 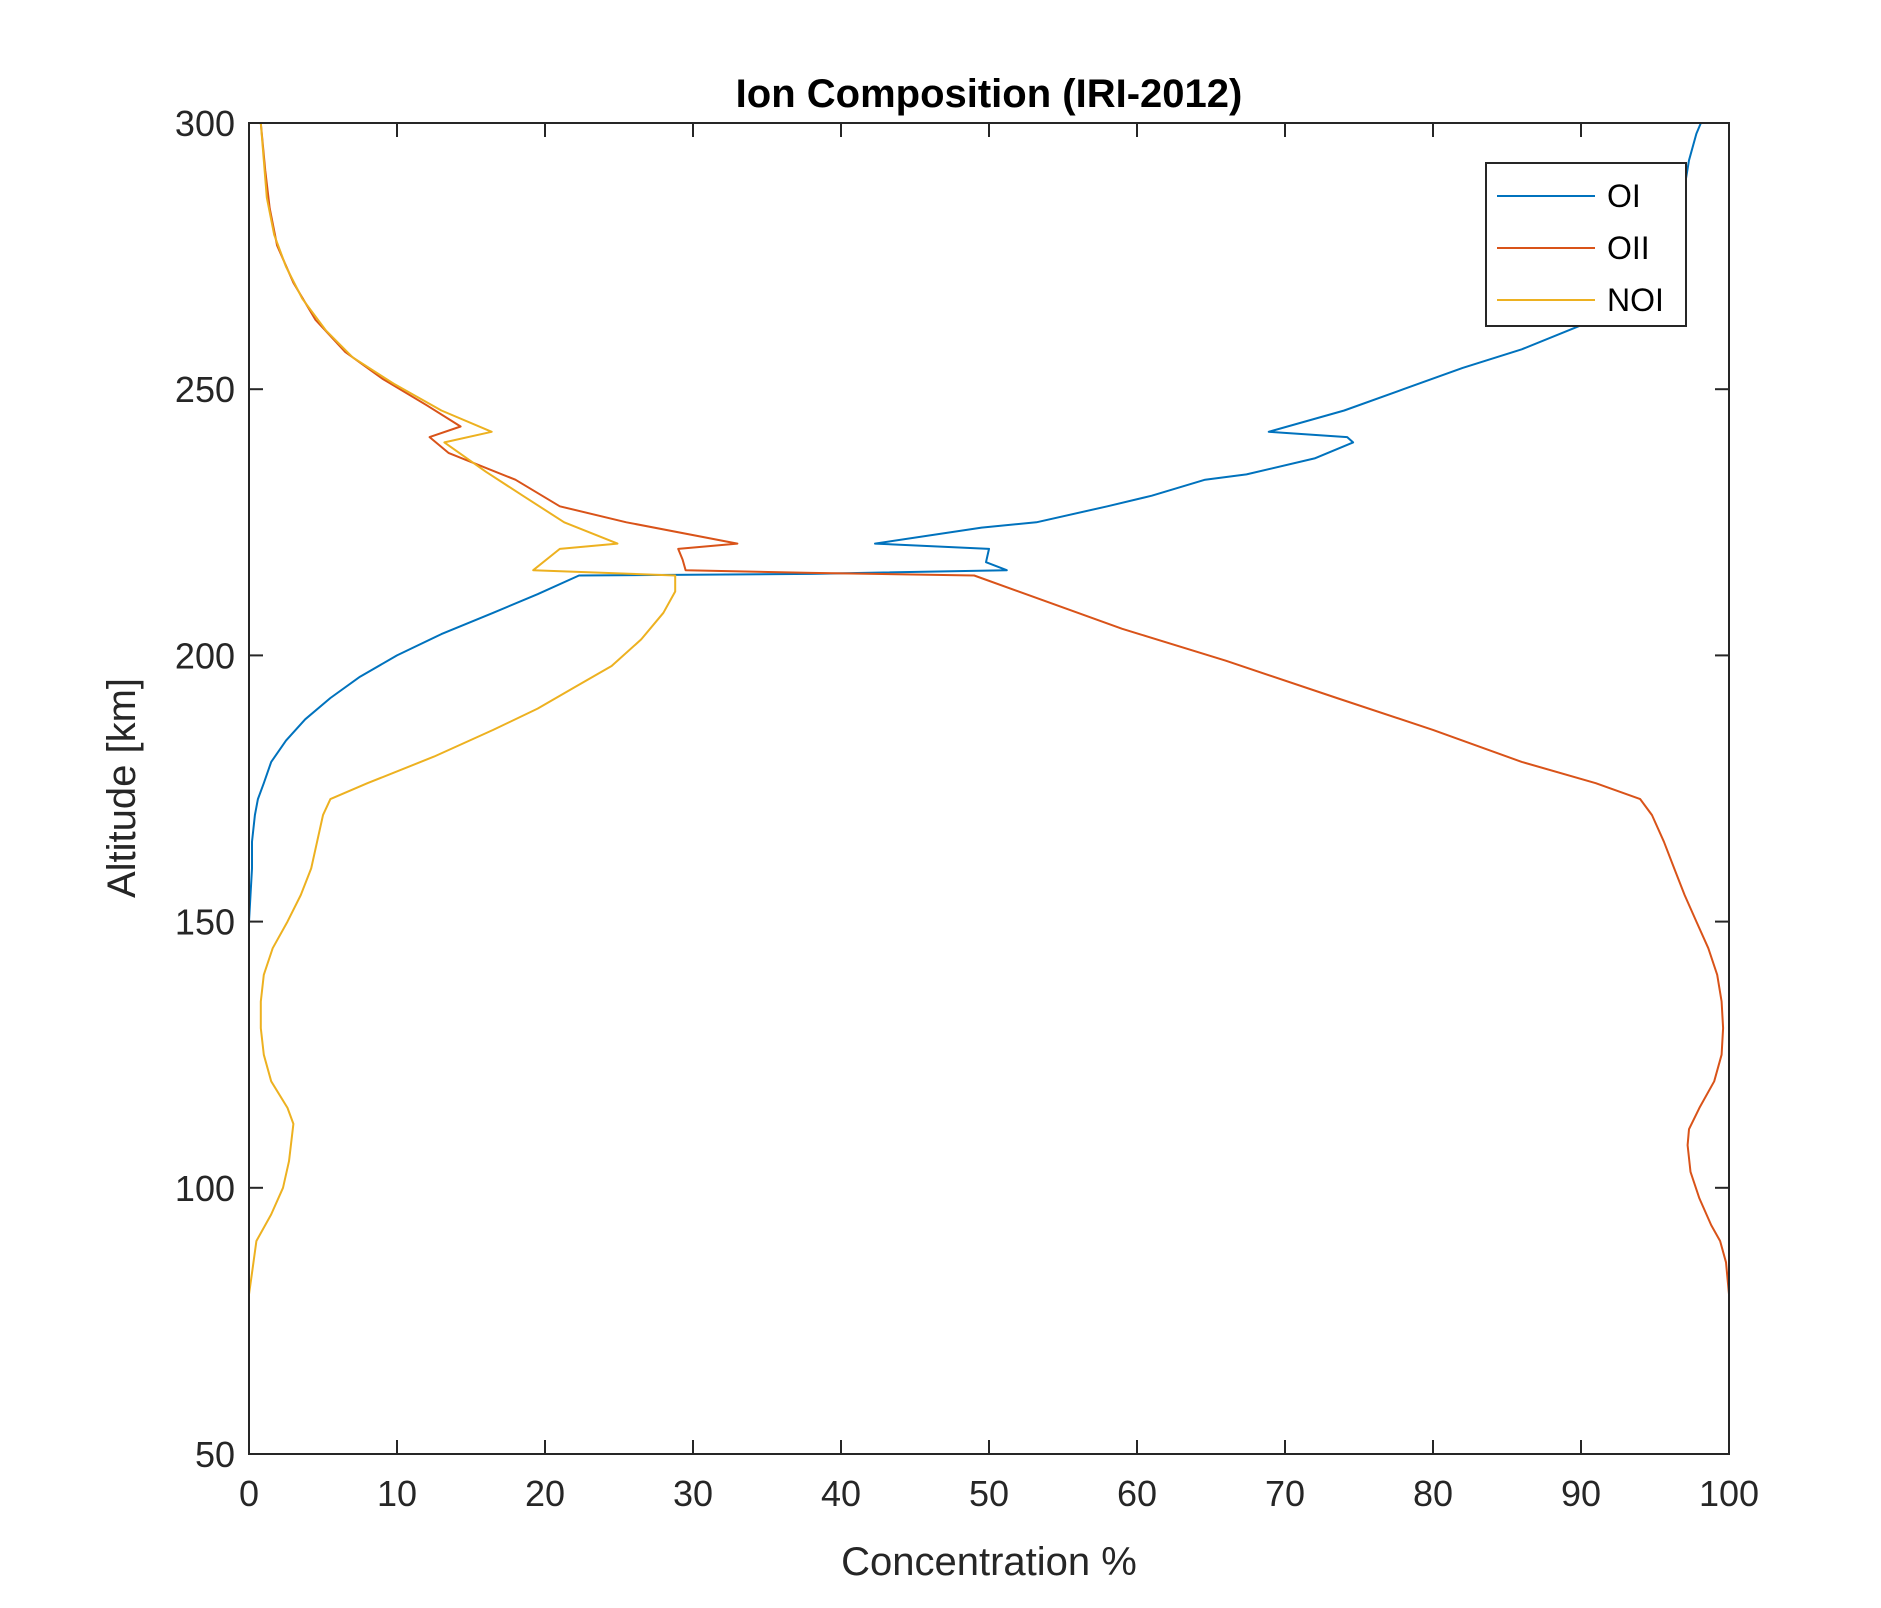 What do you see at coordinates (989, 1562) in the screenshot?
I see `x-axis-label: Concentration %` at bounding box center [989, 1562].